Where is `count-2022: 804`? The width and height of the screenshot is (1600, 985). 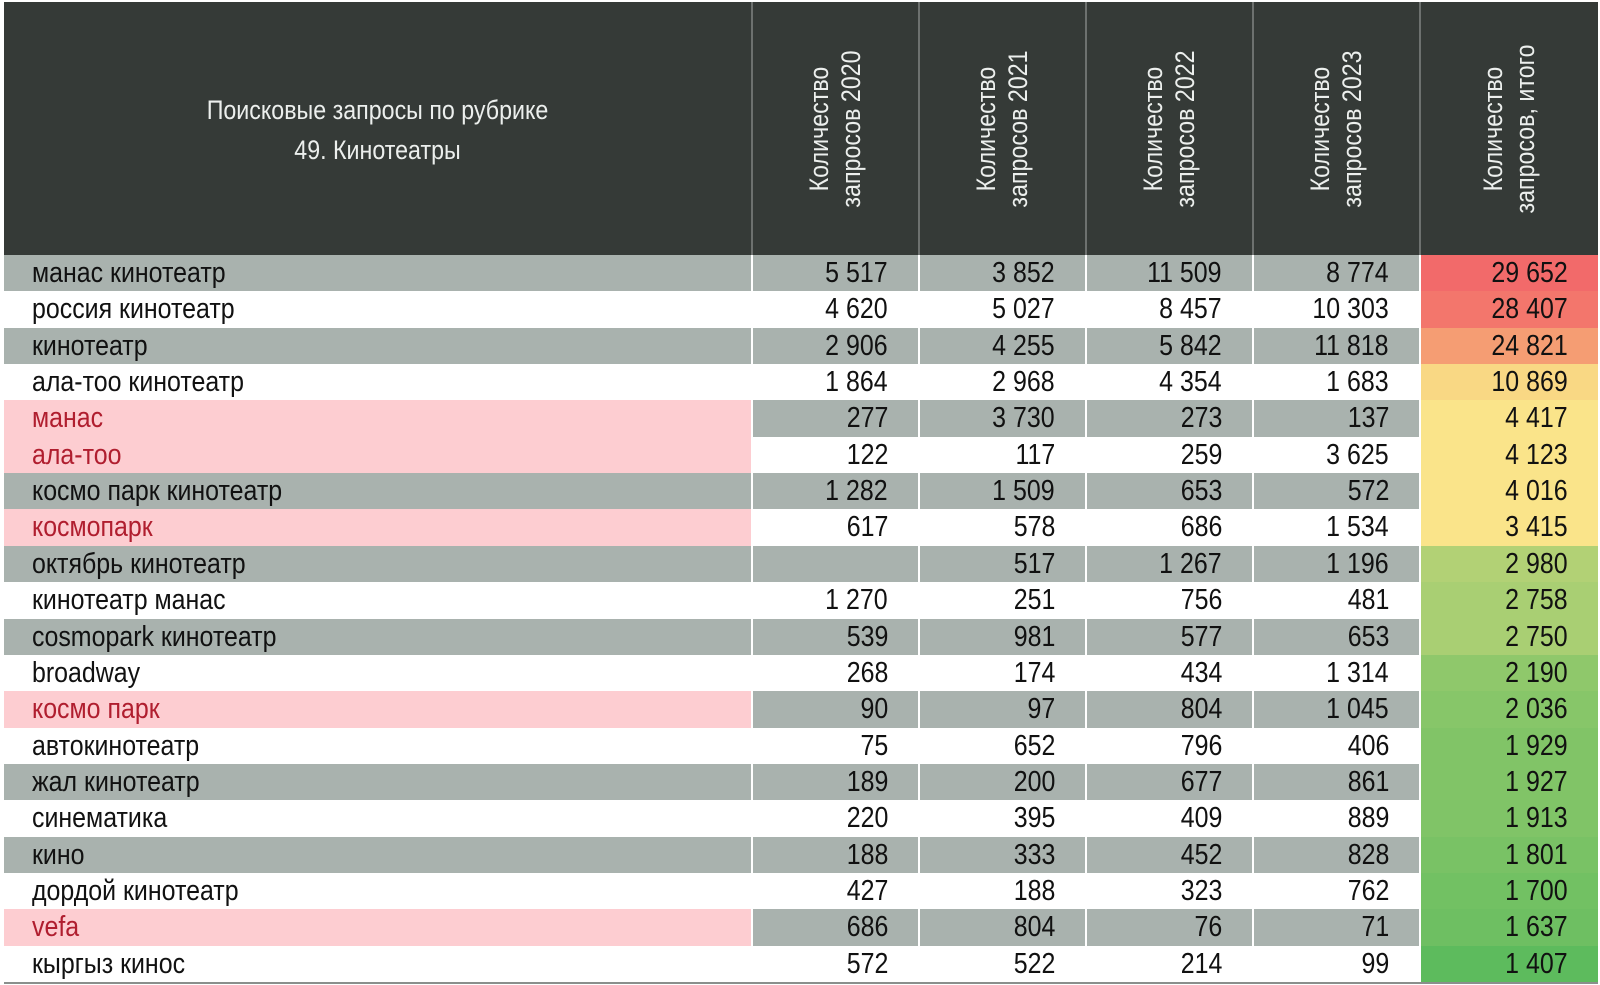
count-2022: 804 is located at coordinates (1168, 709).